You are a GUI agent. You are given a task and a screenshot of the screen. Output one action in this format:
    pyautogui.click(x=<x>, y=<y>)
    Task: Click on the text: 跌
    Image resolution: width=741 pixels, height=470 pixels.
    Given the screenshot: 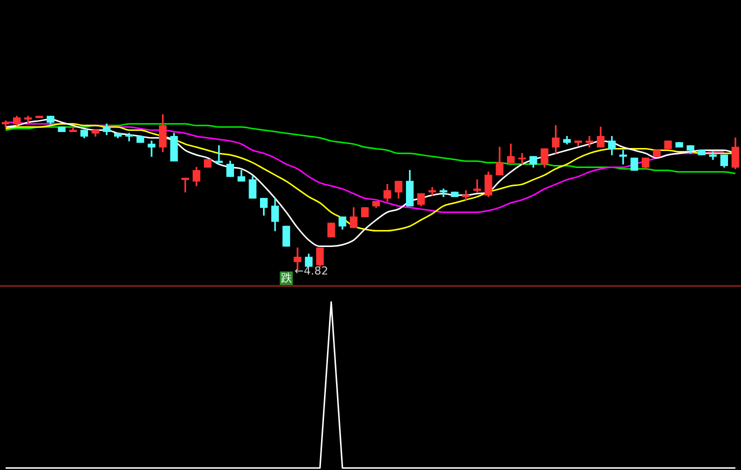 What is the action you would take?
    pyautogui.click(x=286, y=277)
    